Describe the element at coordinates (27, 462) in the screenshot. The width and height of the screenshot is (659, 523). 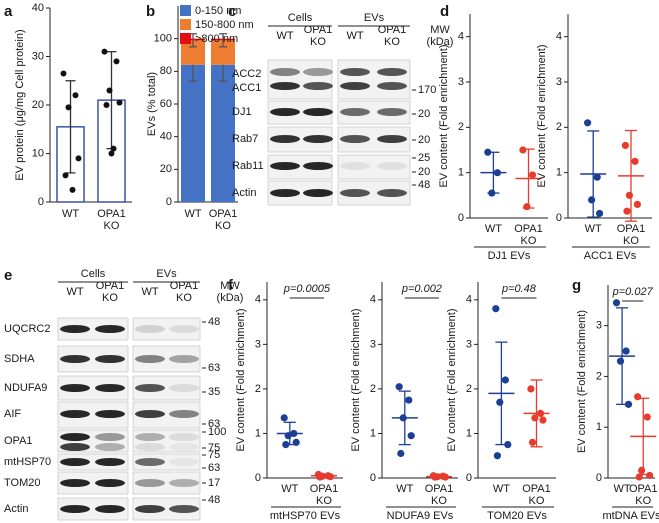
I see `protein-label: mtHSP70` at that location.